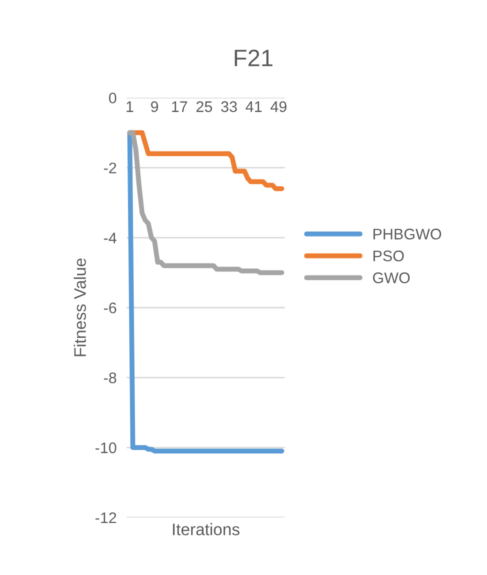 Image resolution: width=487 pixels, height=575 pixels. I want to click on y-tick-label: 0, so click(112, 98).